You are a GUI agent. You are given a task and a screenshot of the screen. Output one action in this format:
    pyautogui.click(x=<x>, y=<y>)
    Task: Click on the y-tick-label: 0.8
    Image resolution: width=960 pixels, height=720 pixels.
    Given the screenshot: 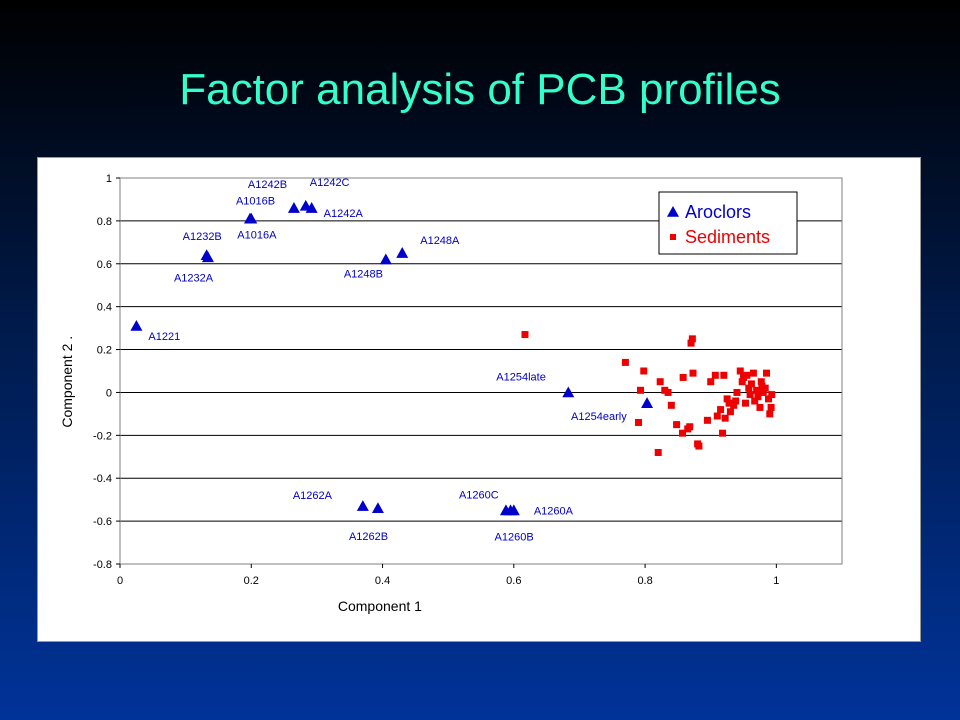 What is the action you would take?
    pyautogui.click(x=104, y=222)
    